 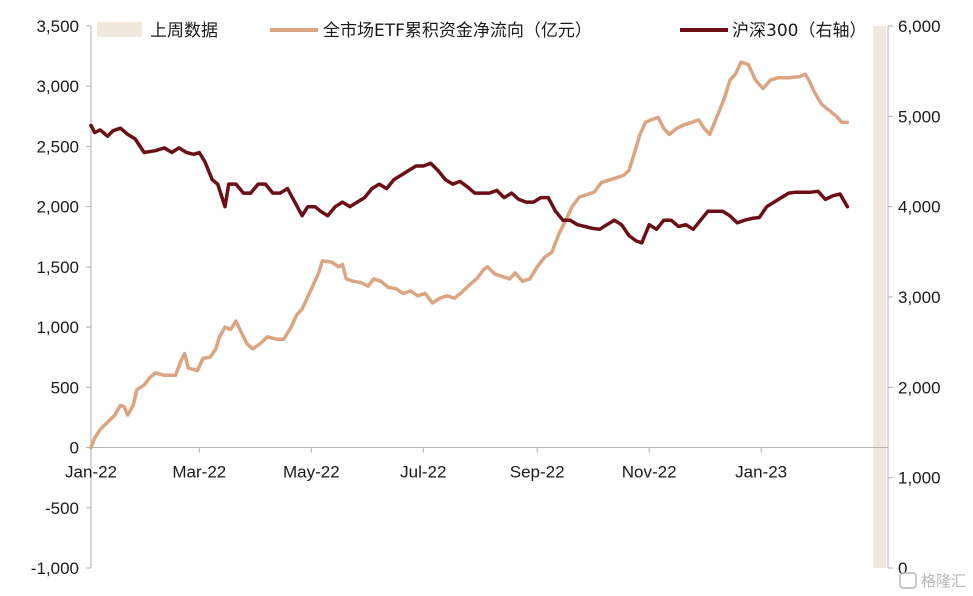 What do you see at coordinates (902, 568) in the screenshot?
I see `y-right-tick-label: 0` at bounding box center [902, 568].